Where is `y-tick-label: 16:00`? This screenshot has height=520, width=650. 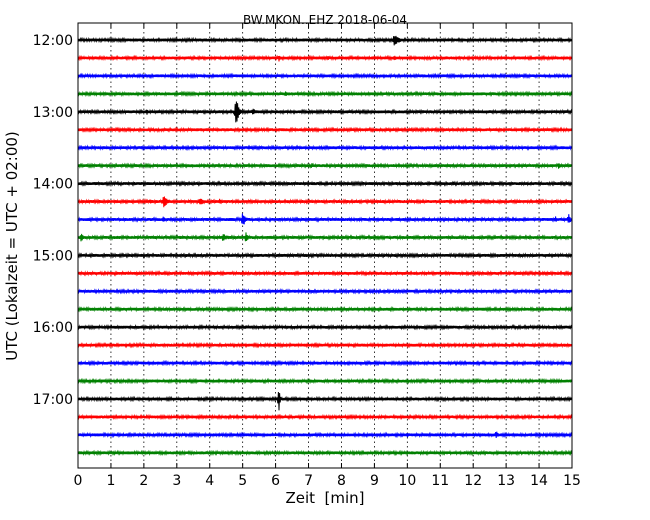 y-tick-label: 16:00 is located at coordinates (53, 328).